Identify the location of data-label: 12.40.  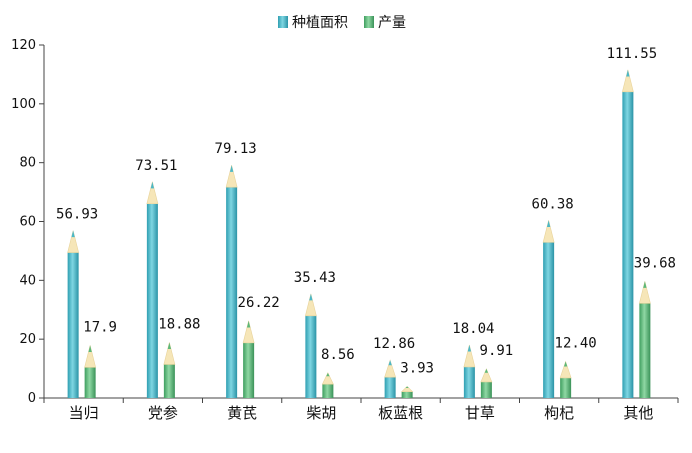
(576, 344).